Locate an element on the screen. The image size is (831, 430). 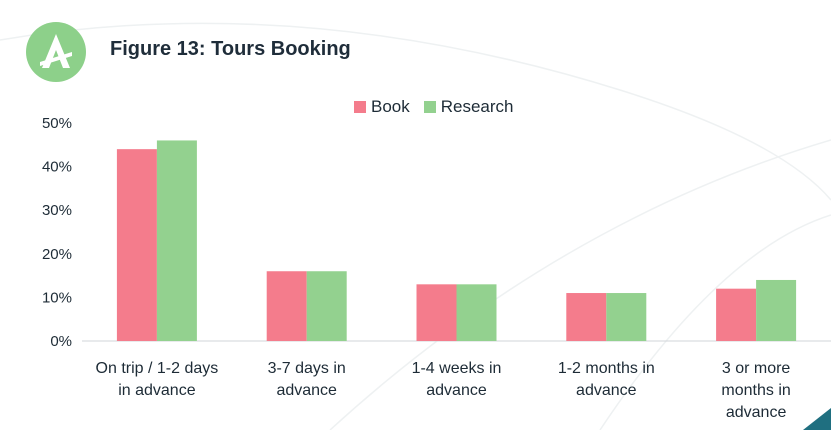
x-category-label: 3 or more months in advance is located at coordinates (755, 390).